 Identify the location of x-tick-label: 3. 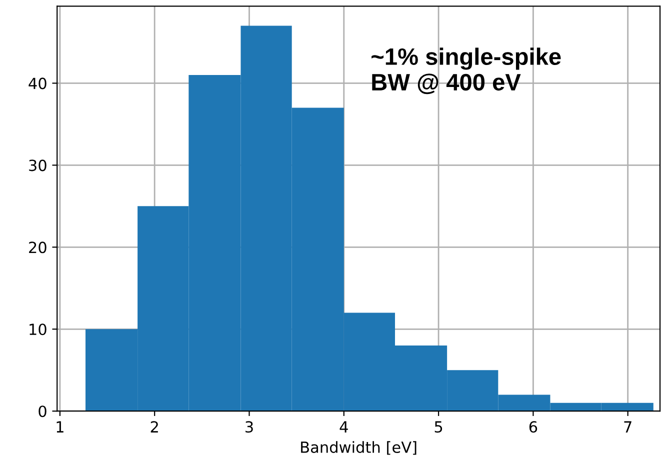
(249, 427).